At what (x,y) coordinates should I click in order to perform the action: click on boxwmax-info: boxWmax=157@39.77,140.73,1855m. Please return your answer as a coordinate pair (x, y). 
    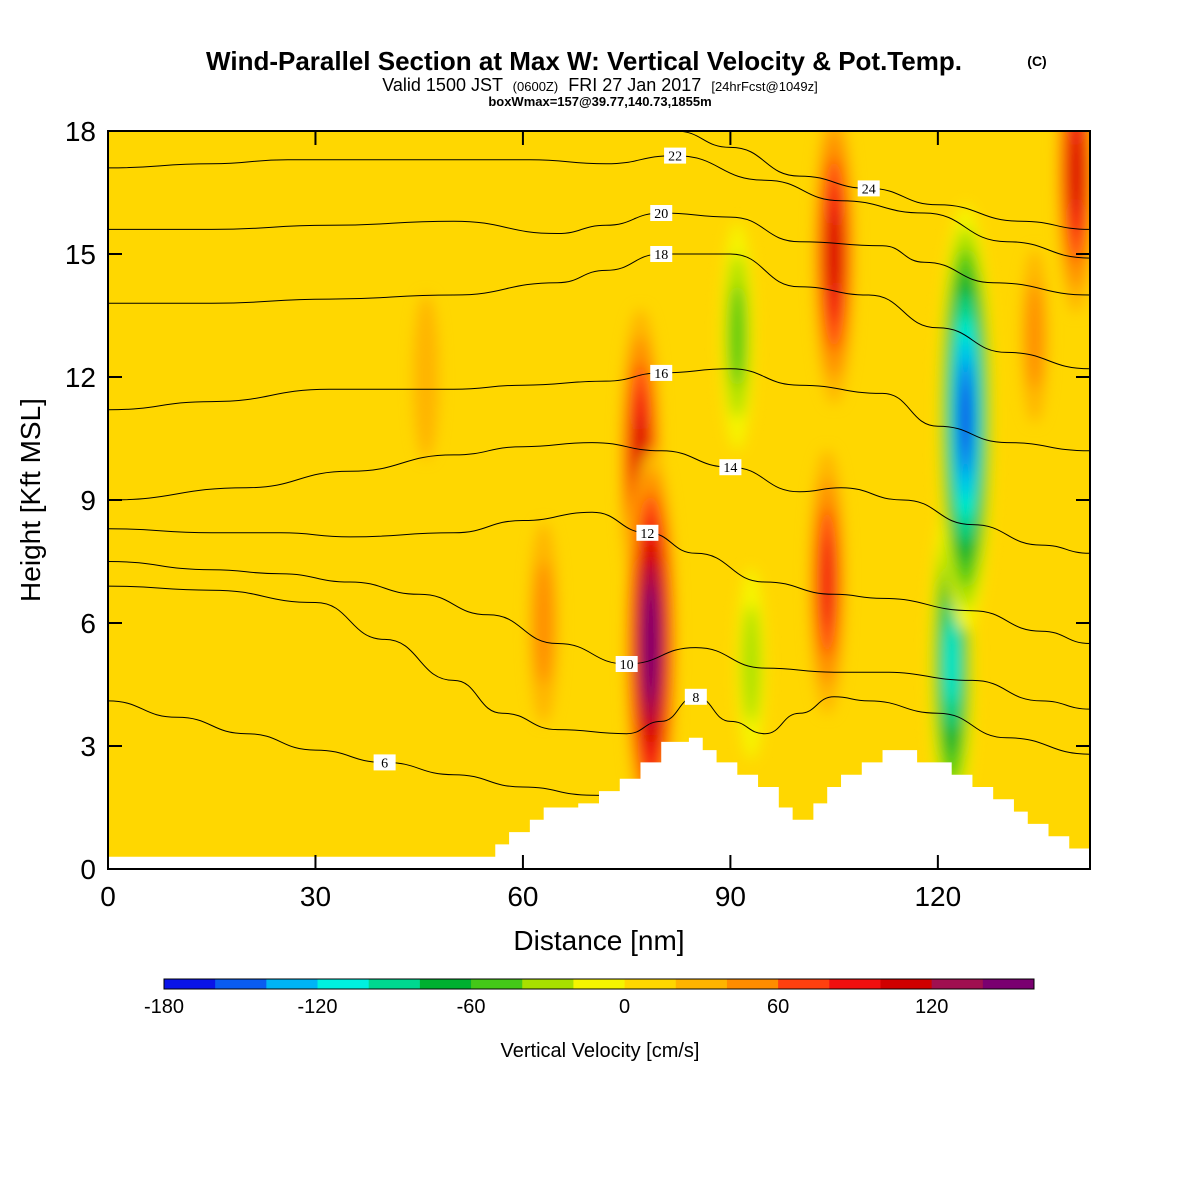
    Looking at the image, I should click on (599, 101).